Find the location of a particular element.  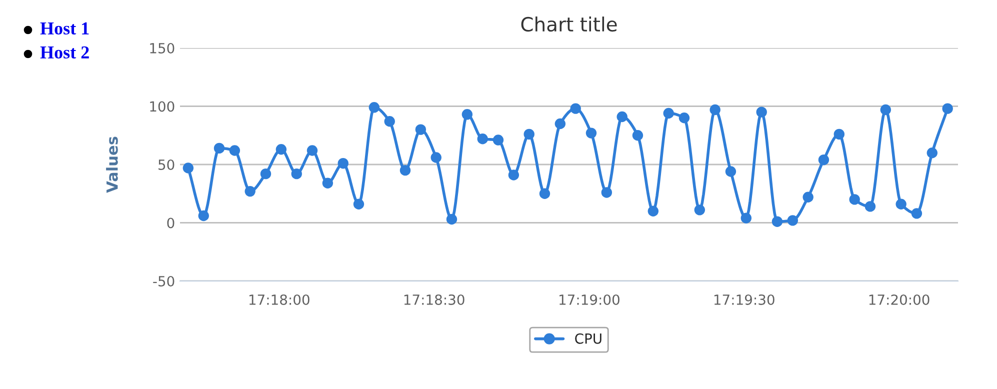

x-tick-label: 17:18:30 is located at coordinates (434, 299).